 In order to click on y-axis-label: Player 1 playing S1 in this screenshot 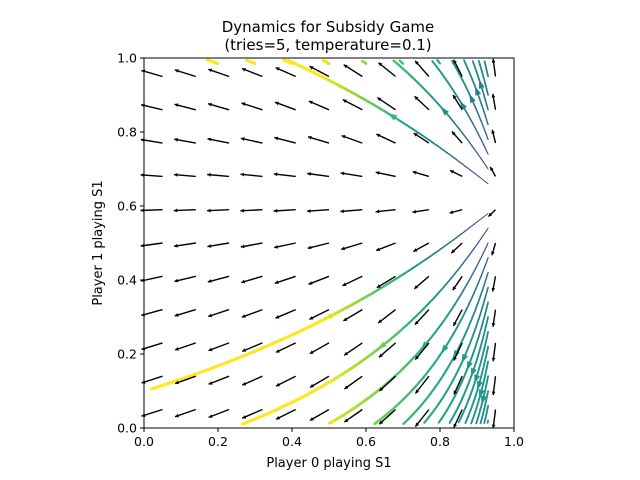, I will do `click(98, 242)`.